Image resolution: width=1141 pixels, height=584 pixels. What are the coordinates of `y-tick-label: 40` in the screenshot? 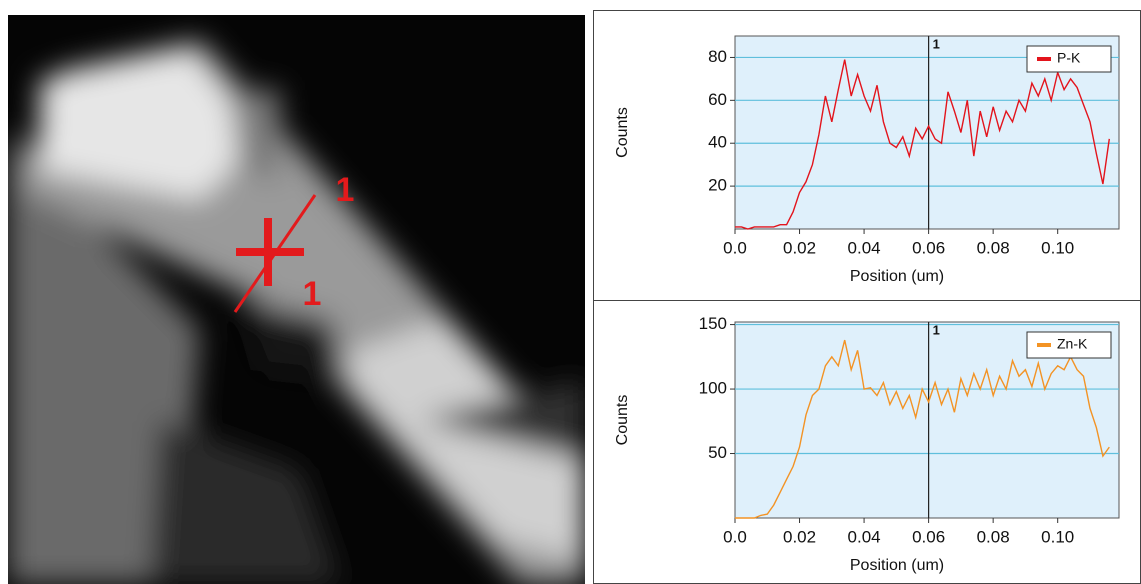 It's located at (717, 142).